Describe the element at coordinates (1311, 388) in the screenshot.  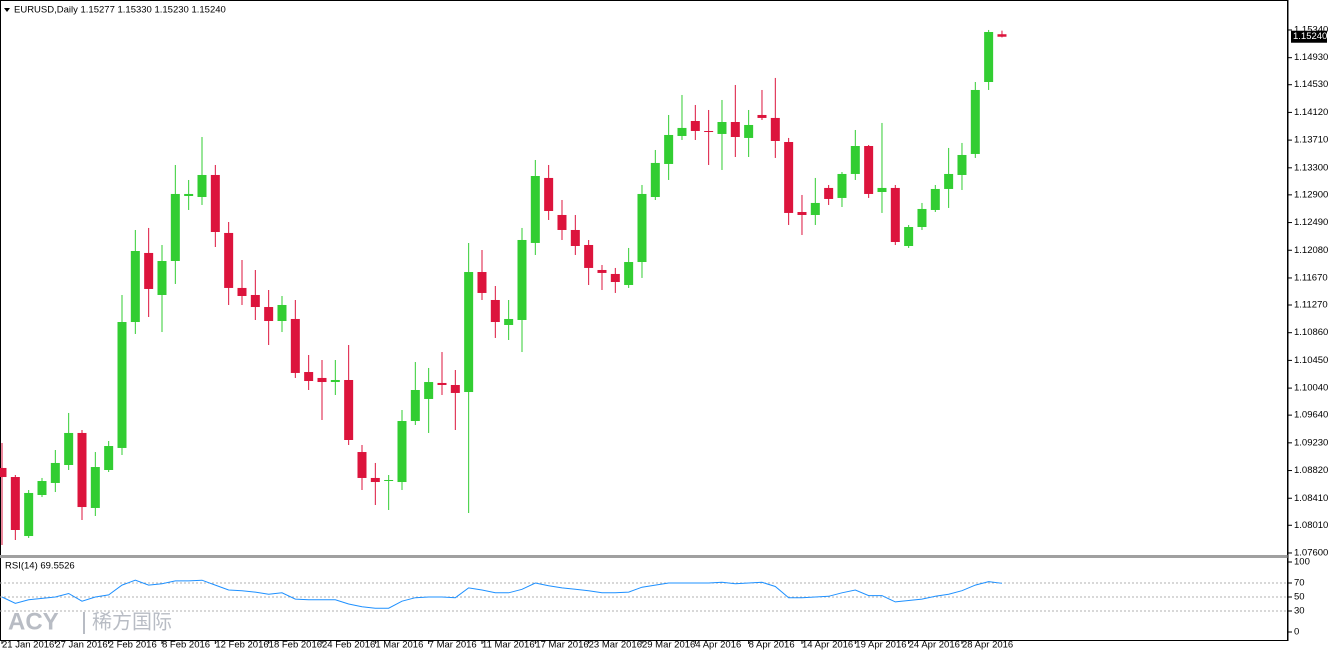
I see `y-tick-label: 1.10040` at that location.